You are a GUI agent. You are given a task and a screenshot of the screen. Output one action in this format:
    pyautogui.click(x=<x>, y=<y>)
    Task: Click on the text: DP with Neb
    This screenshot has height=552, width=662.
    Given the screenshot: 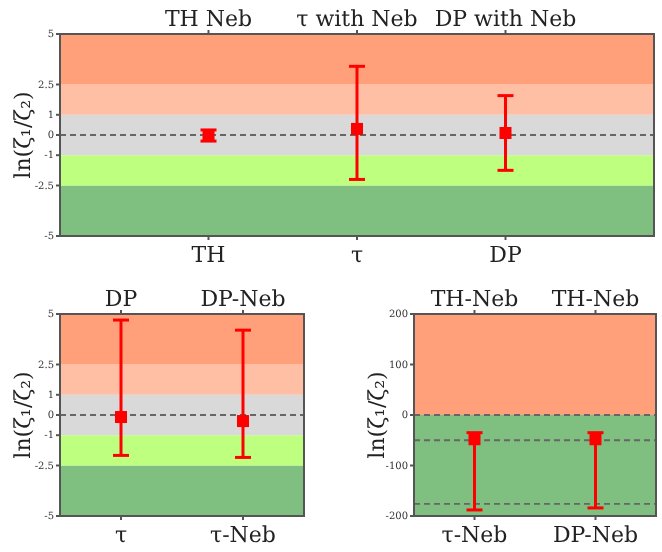 What is the action you would take?
    pyautogui.click(x=505, y=19)
    